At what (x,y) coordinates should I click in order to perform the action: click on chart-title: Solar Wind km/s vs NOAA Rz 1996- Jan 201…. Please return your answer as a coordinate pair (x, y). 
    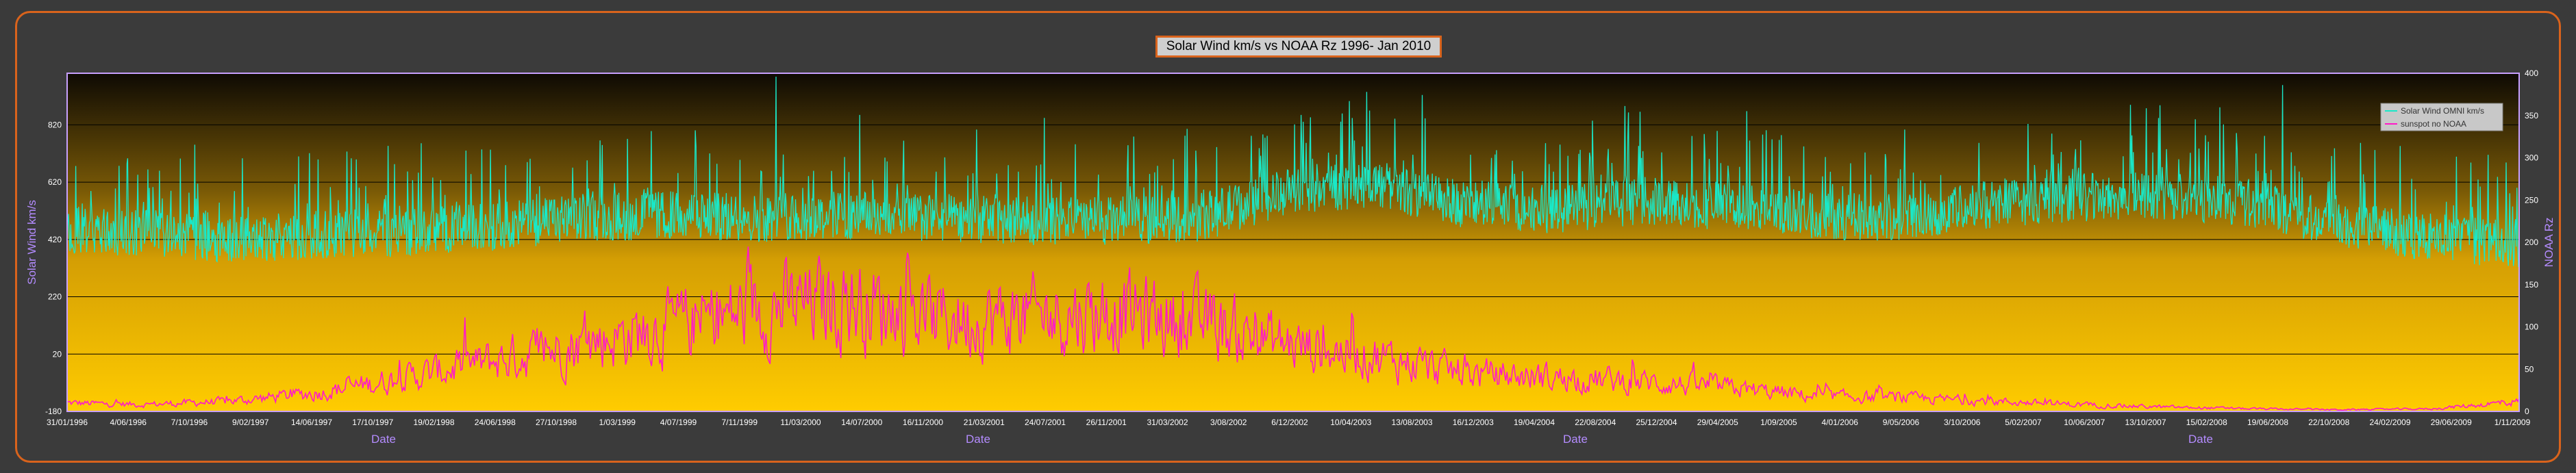
    Looking at the image, I should click on (1298, 46).